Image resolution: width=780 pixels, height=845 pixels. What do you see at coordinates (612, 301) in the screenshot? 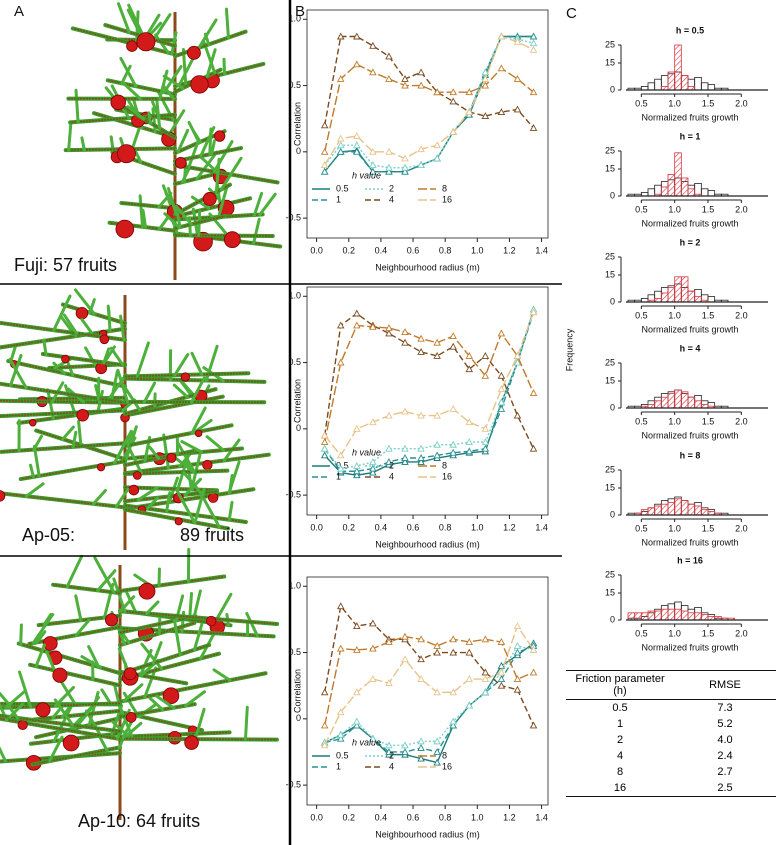
I see `y-tick-label: 0` at bounding box center [612, 301].